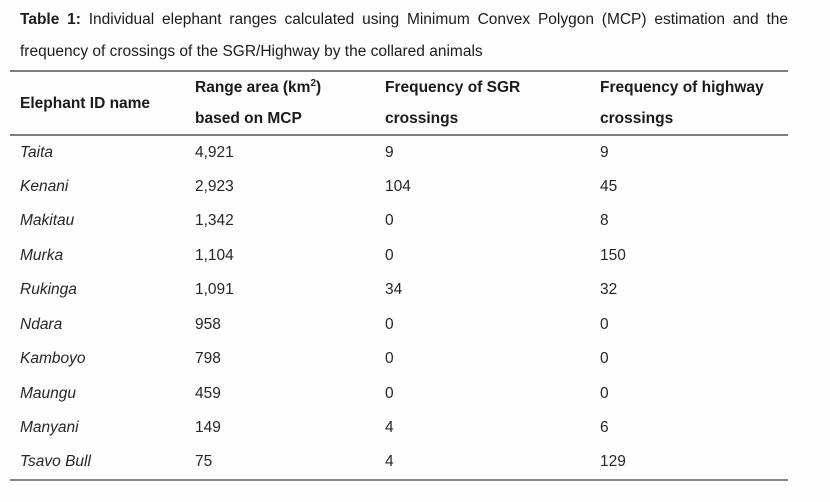 The width and height of the screenshot is (830, 502). I want to click on col-header-sgr-crossings: Frequency of SGR crossings, so click(492, 103).